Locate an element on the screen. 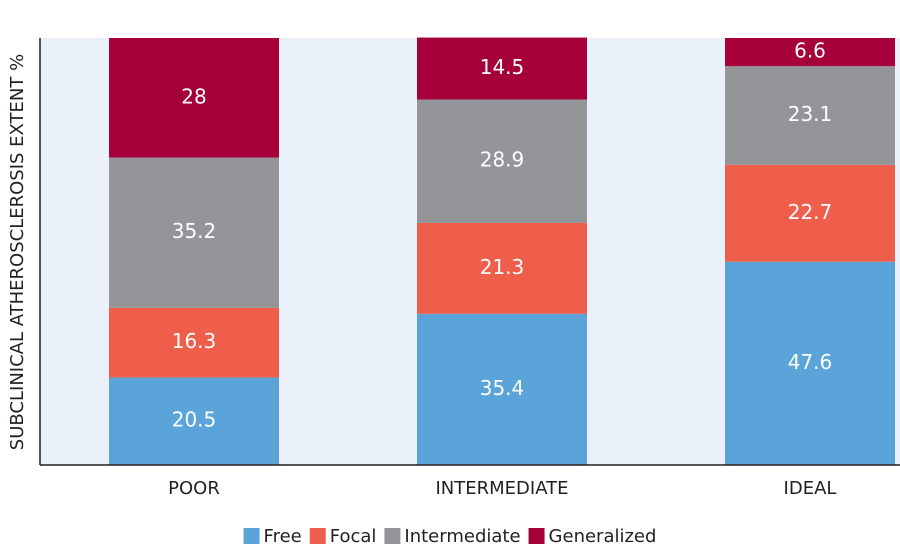 The width and height of the screenshot is (900, 548). data-label: 35.4 is located at coordinates (502, 388).